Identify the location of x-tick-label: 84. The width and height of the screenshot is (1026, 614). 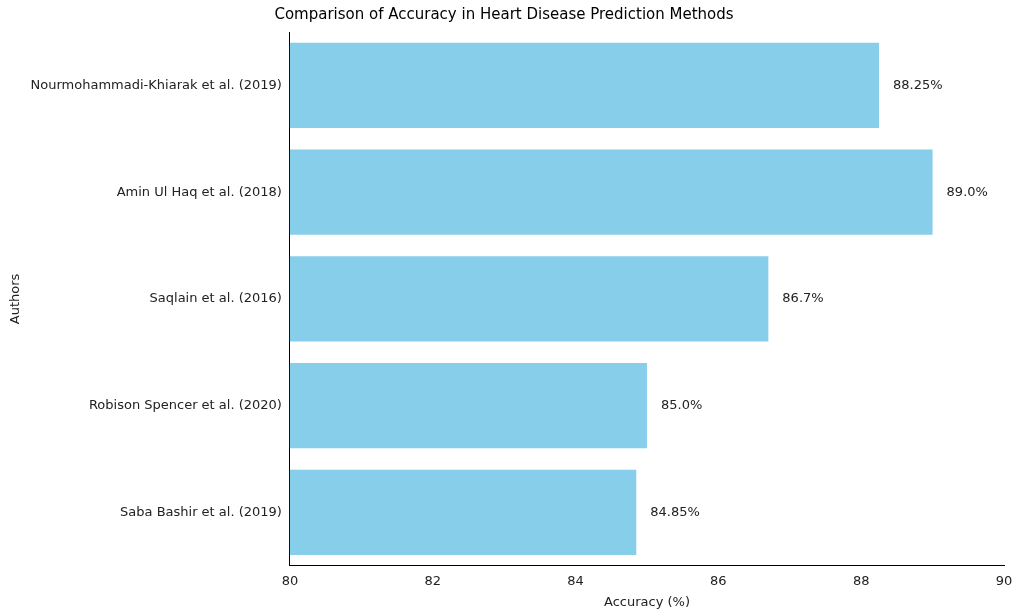
(575, 580).